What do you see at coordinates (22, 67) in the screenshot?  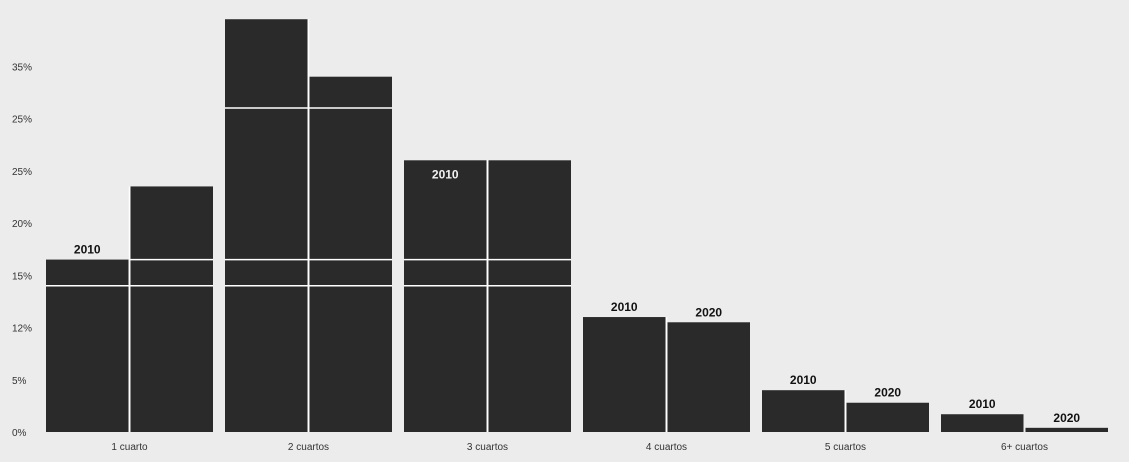 I see `y-tick-label: 35%` at bounding box center [22, 67].